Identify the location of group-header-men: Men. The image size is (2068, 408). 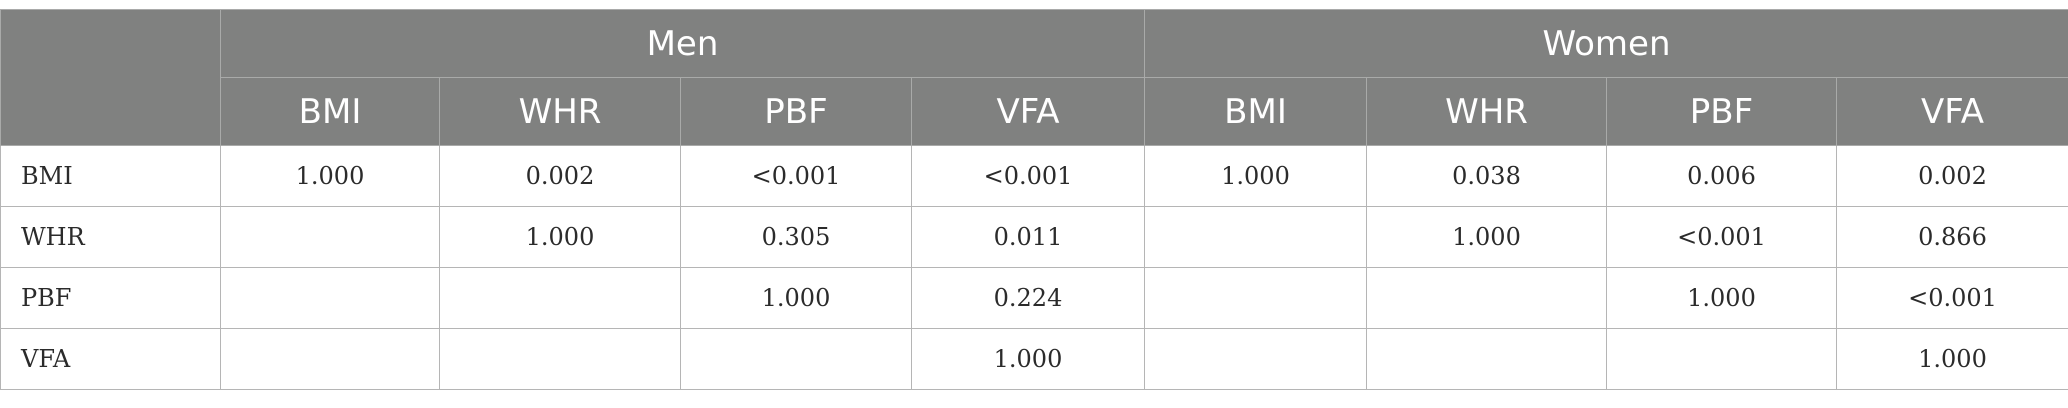
(682, 43).